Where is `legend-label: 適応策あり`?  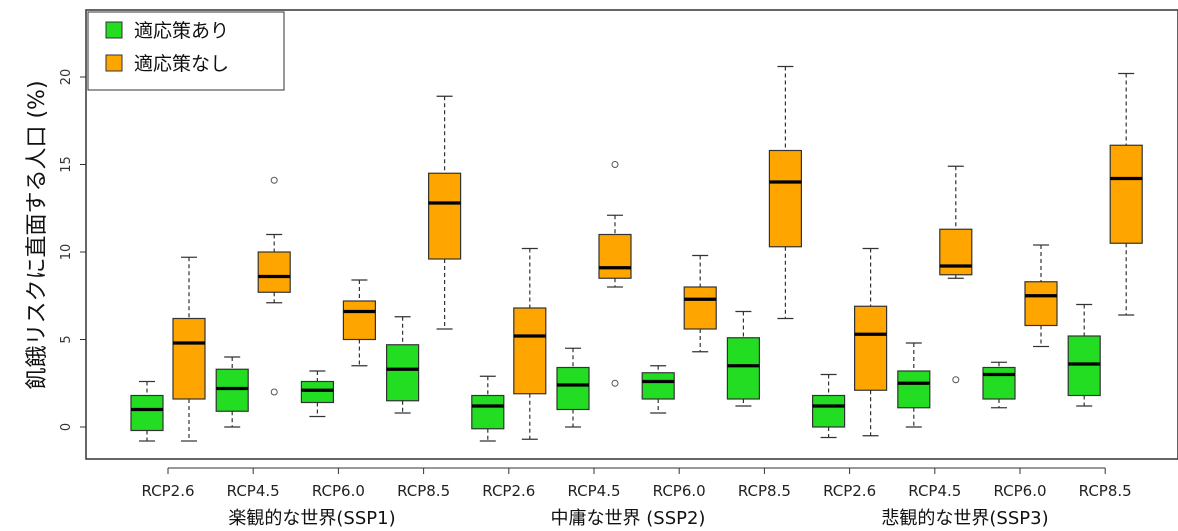
legend-label: 適応策あり is located at coordinates (181, 31).